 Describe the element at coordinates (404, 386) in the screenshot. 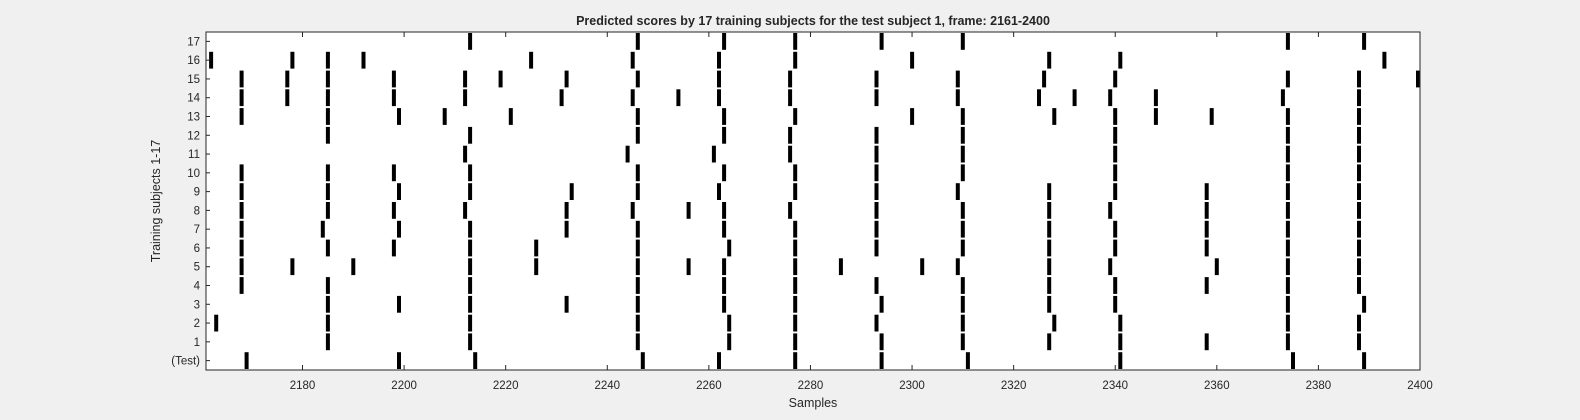

I see `x-tick-label: 2200` at that location.